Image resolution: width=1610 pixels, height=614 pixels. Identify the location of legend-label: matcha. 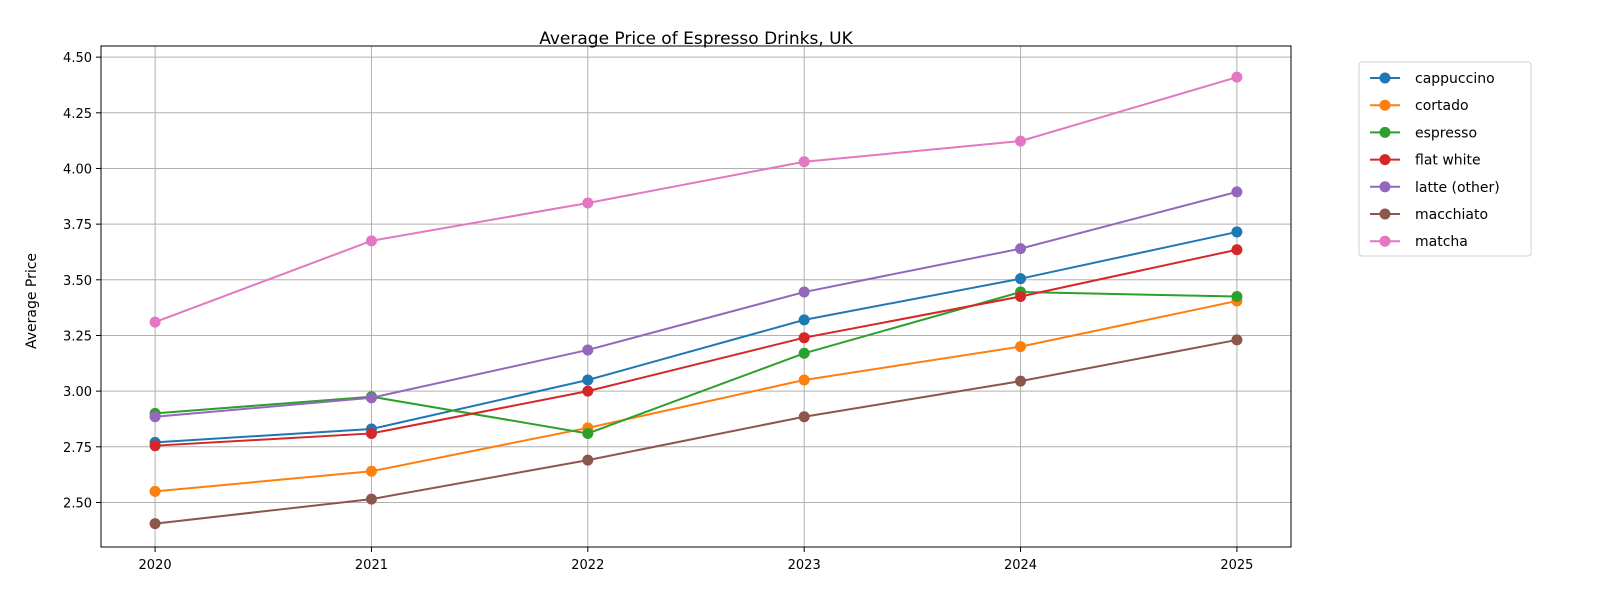
(1441, 242).